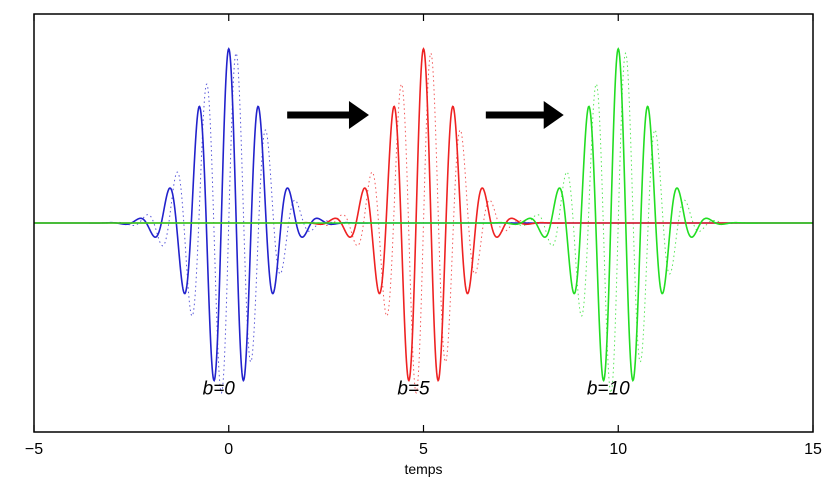 This screenshot has width=826, height=485. I want to click on series-annotation-2: b=10, so click(608, 388).